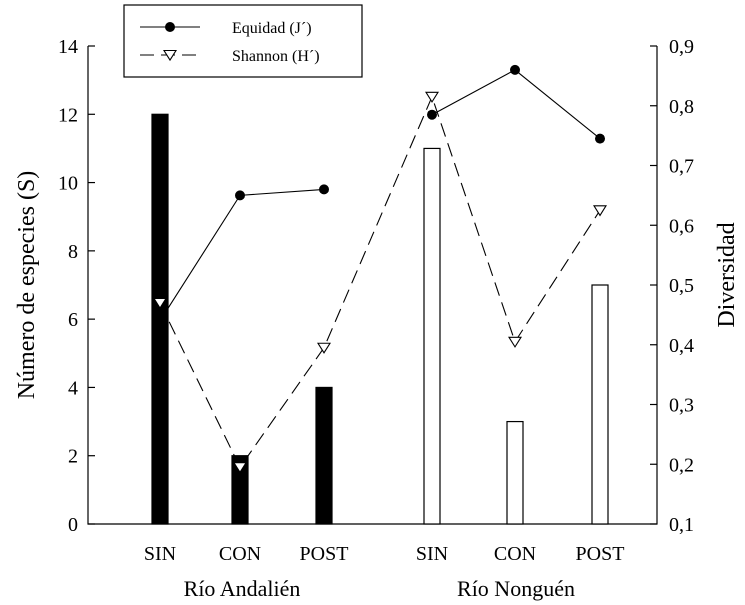 Image resolution: width=745 pixels, height=605 pixels. Describe the element at coordinates (272, 28) in the screenshot. I see `legend-equidad-label: Equidad (J´)` at that location.